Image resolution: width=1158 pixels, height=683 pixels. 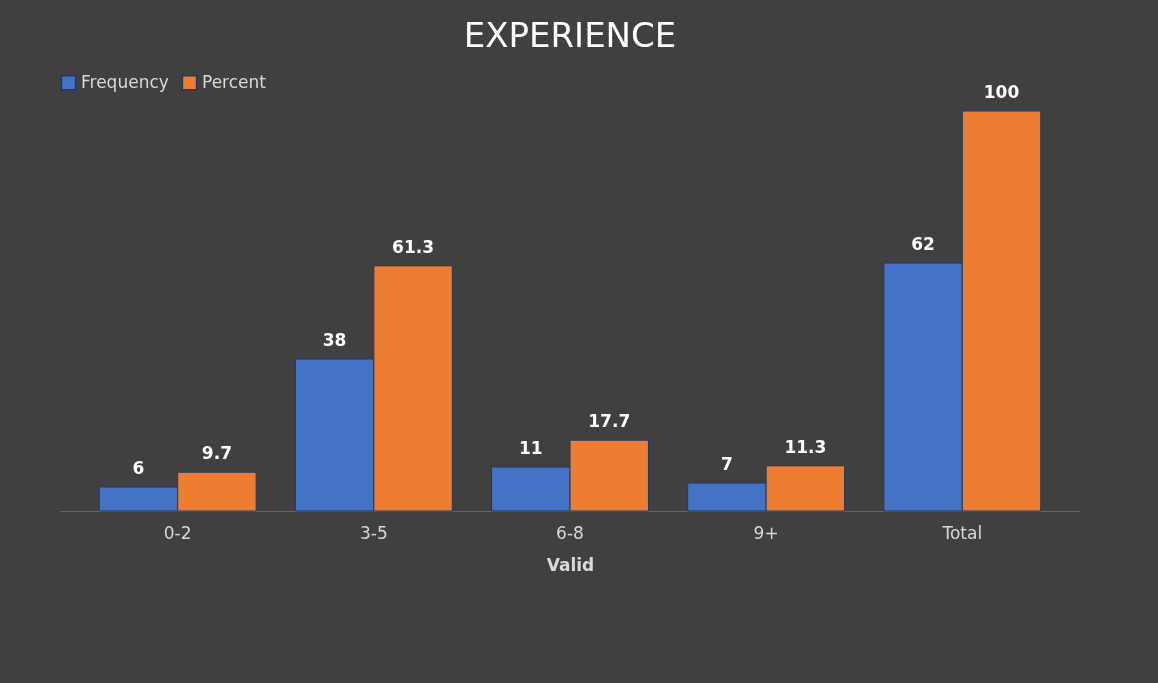 What do you see at coordinates (177, 532) in the screenshot?
I see `x-tick-label: 0-2` at bounding box center [177, 532].